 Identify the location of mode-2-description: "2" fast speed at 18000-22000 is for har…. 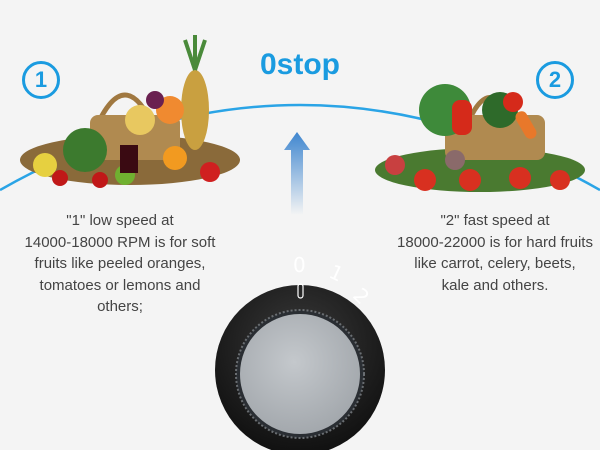
(487, 253).